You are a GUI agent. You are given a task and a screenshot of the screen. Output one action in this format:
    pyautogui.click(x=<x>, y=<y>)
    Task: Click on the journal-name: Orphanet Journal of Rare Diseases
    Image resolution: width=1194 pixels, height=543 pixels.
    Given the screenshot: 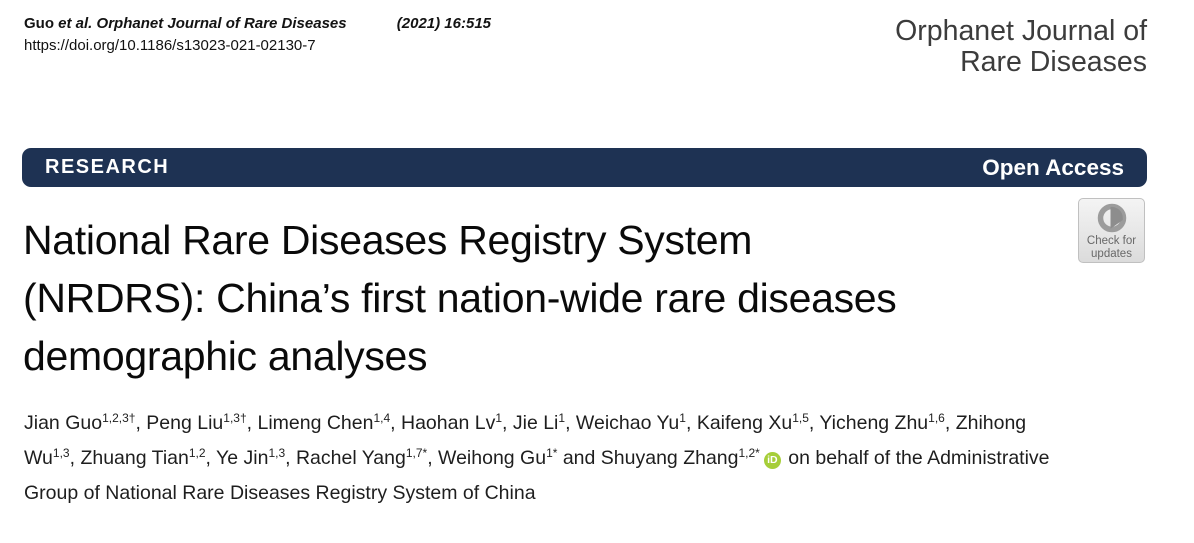 What is the action you would take?
    pyautogui.click(x=1021, y=47)
    